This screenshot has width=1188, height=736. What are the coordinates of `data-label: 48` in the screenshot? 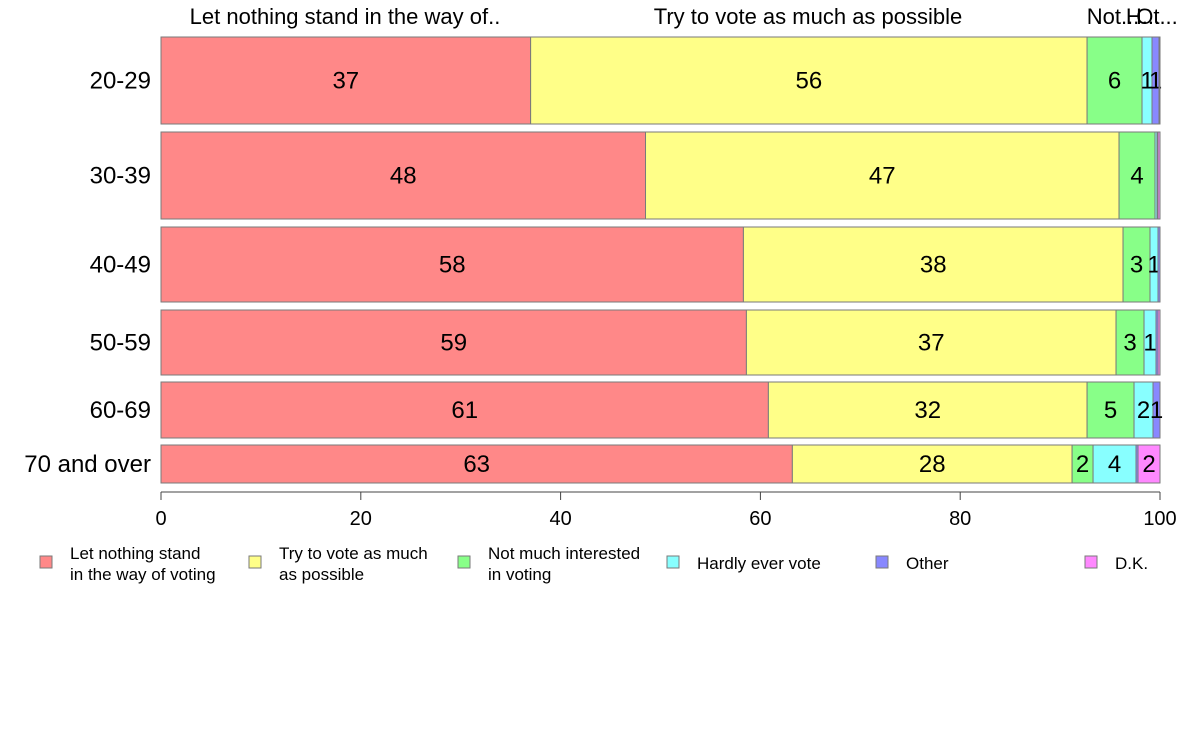 It's located at (403, 176).